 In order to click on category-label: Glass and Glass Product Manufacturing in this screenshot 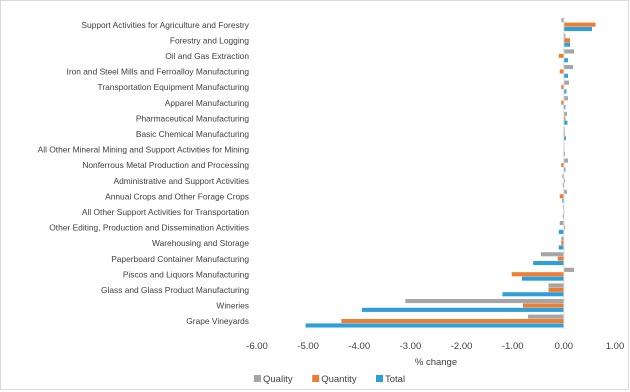, I will do `click(175, 290)`.